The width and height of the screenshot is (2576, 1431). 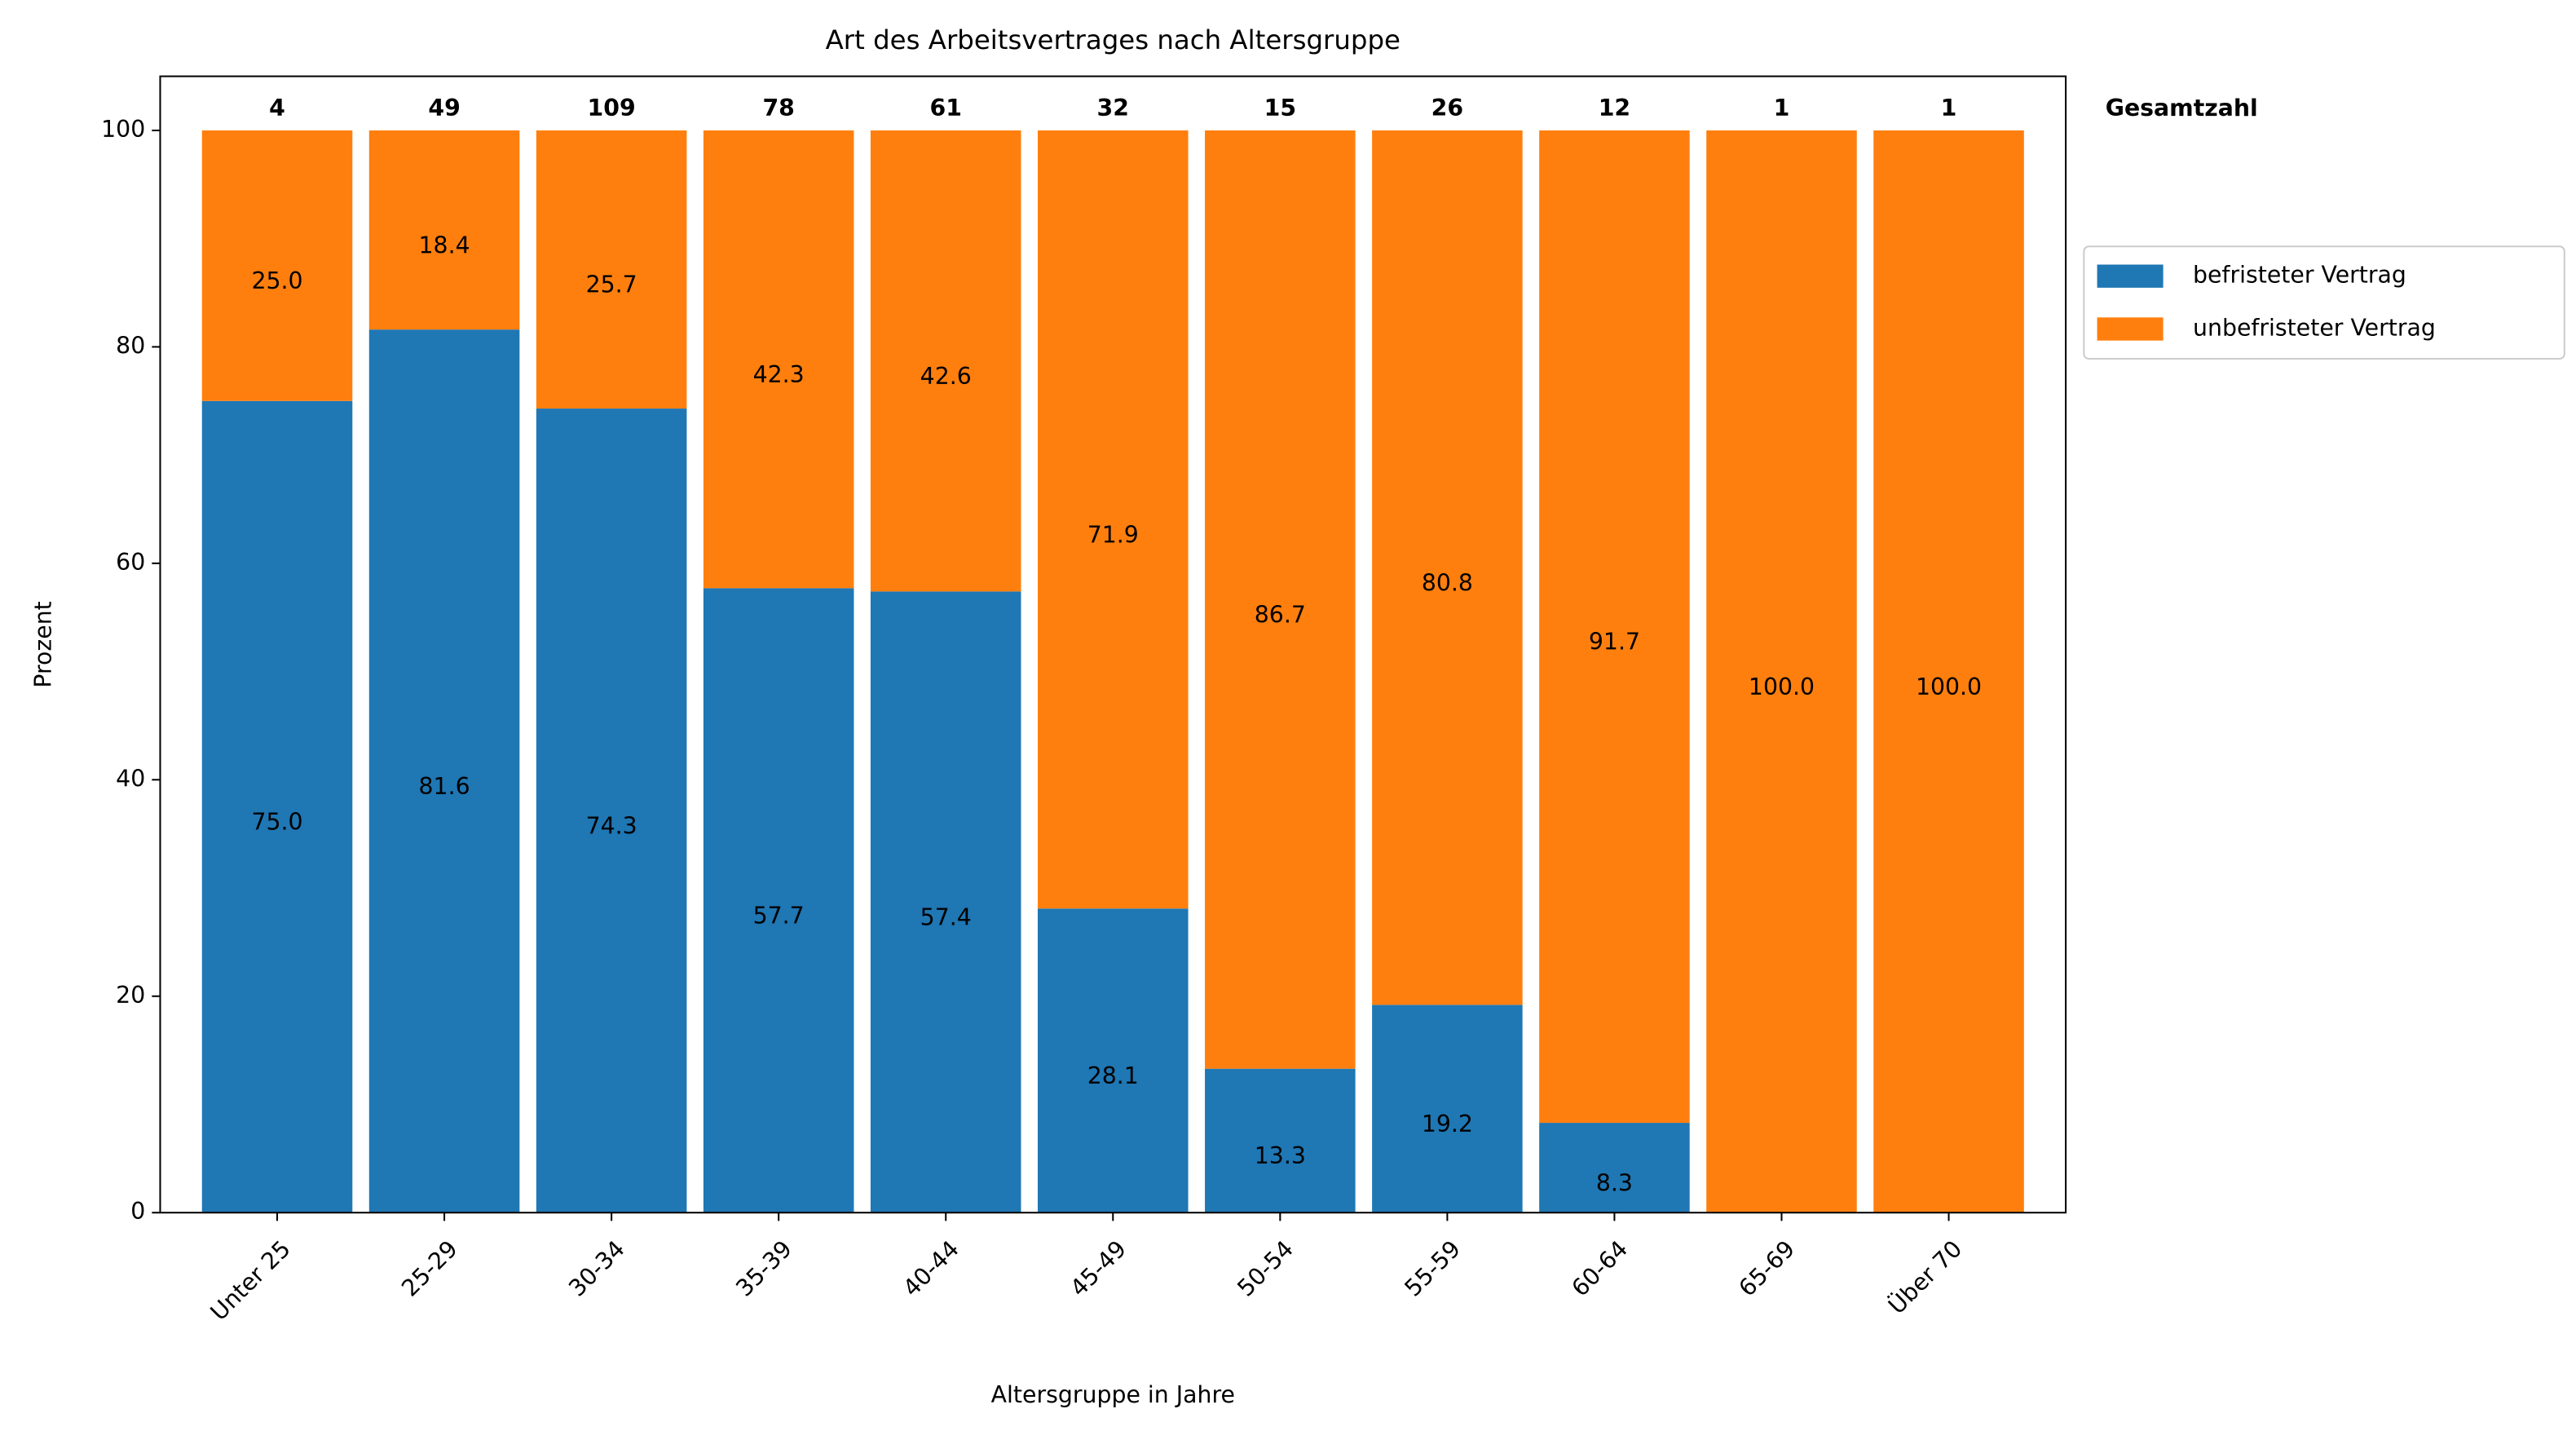 I want to click on x-tick-label: 25-29, so click(x=429, y=1268).